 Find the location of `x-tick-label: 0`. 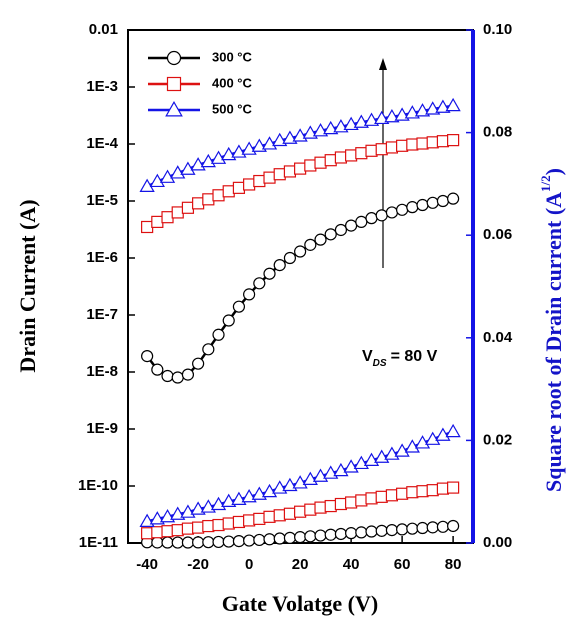

x-tick-label: 0 is located at coordinates (249, 564).